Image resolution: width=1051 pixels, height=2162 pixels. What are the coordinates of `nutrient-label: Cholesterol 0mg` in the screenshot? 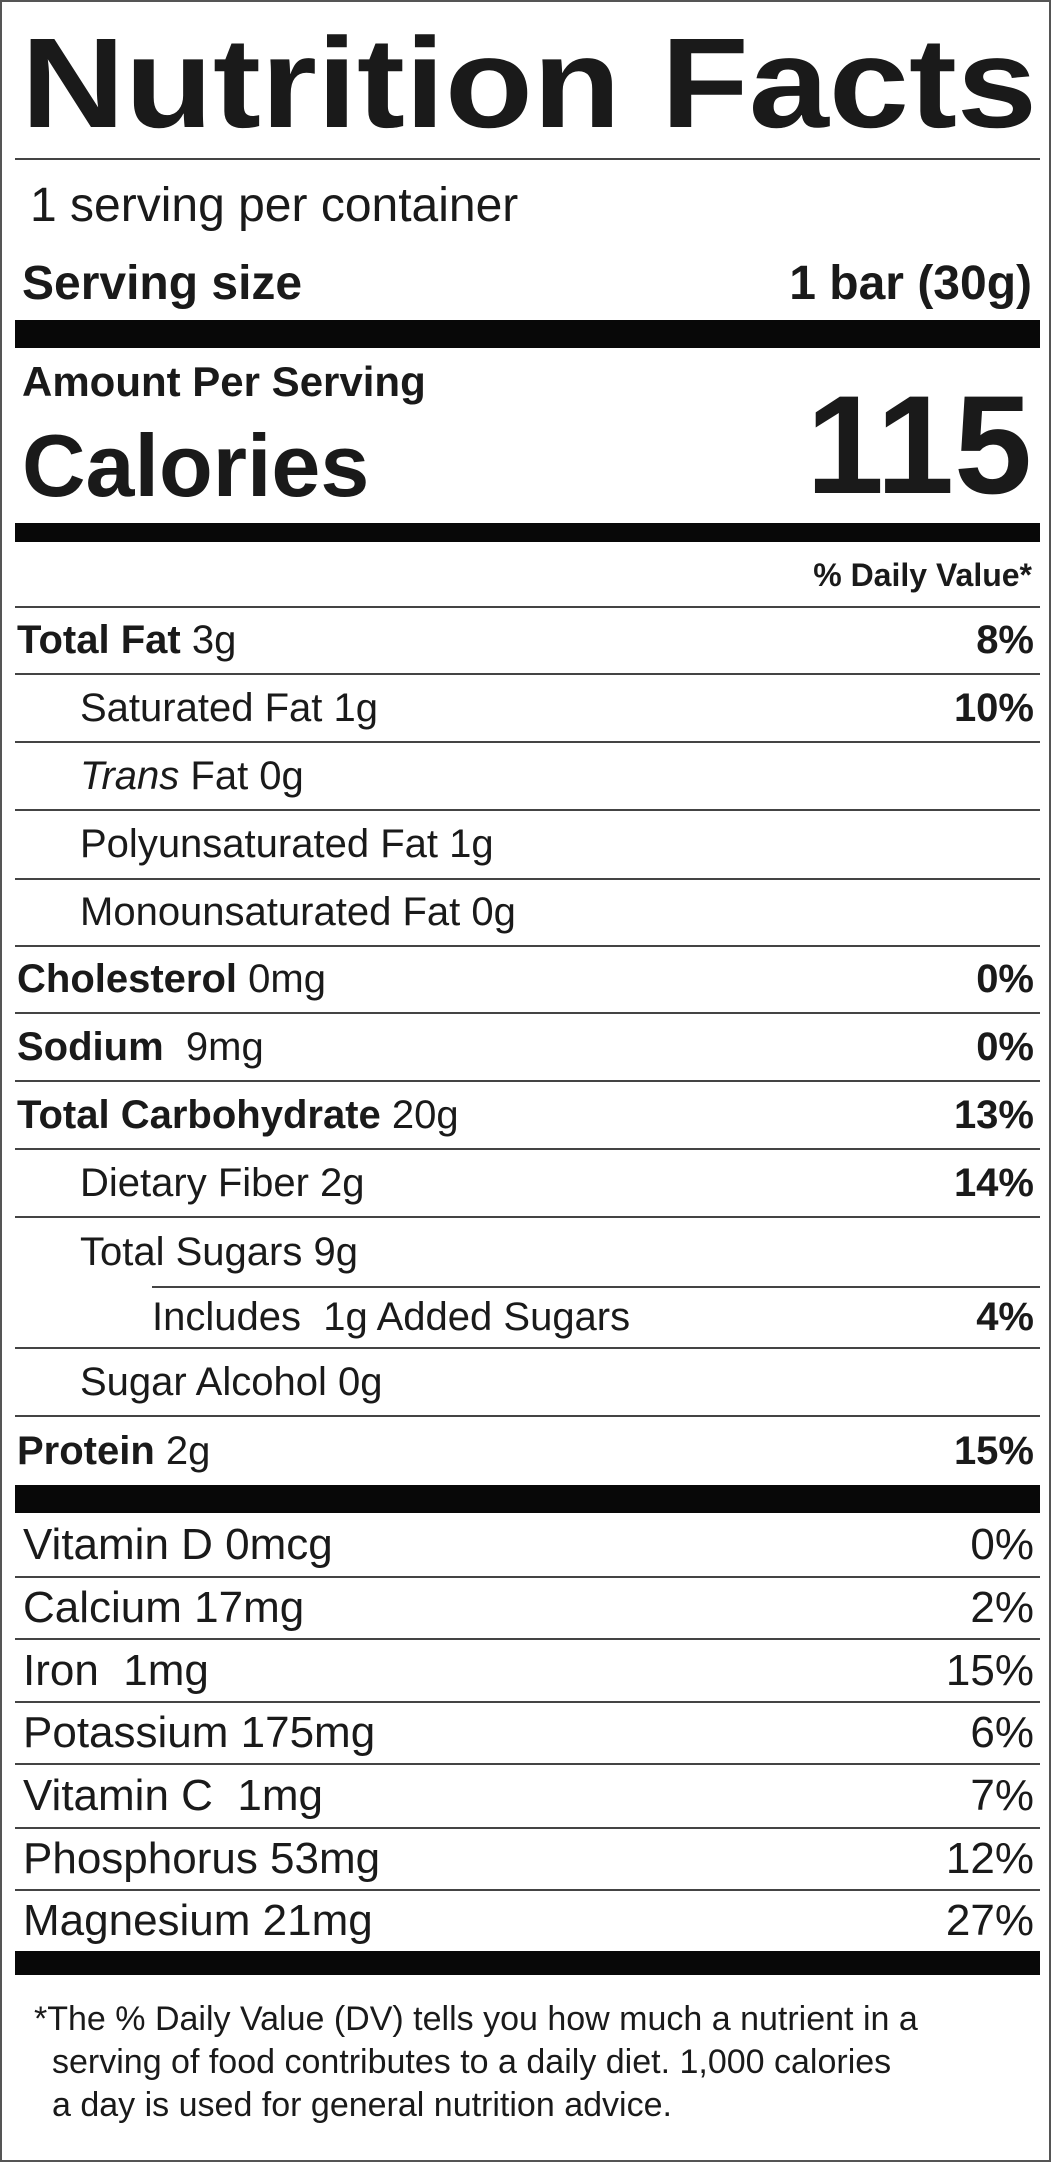 It's located at (170, 979).